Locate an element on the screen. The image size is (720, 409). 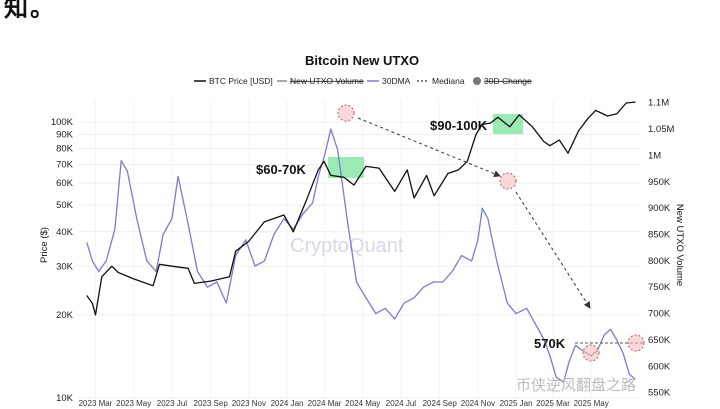
y-left-tick-label: 40K is located at coordinates (65, 232).